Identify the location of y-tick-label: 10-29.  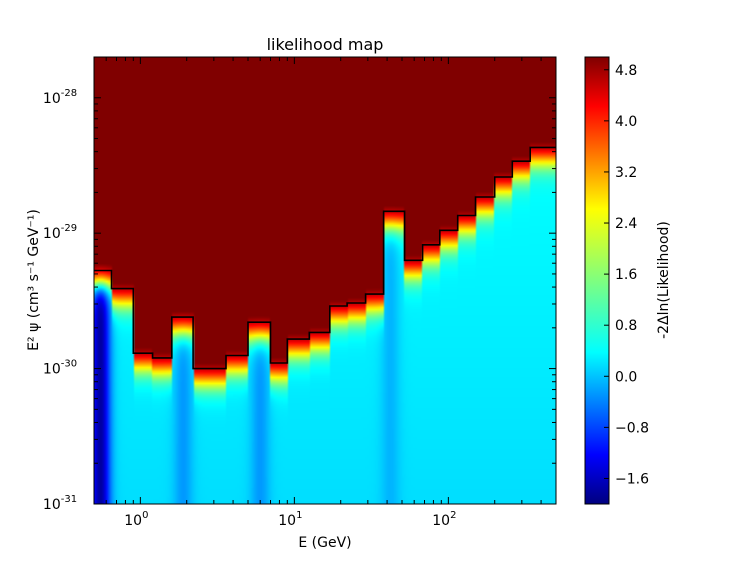
(60, 232).